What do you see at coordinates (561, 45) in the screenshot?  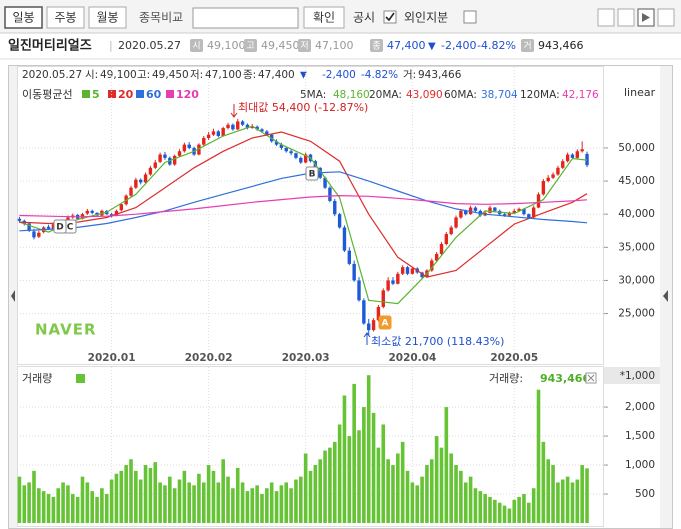 I see `info-volume: 943,466` at bounding box center [561, 45].